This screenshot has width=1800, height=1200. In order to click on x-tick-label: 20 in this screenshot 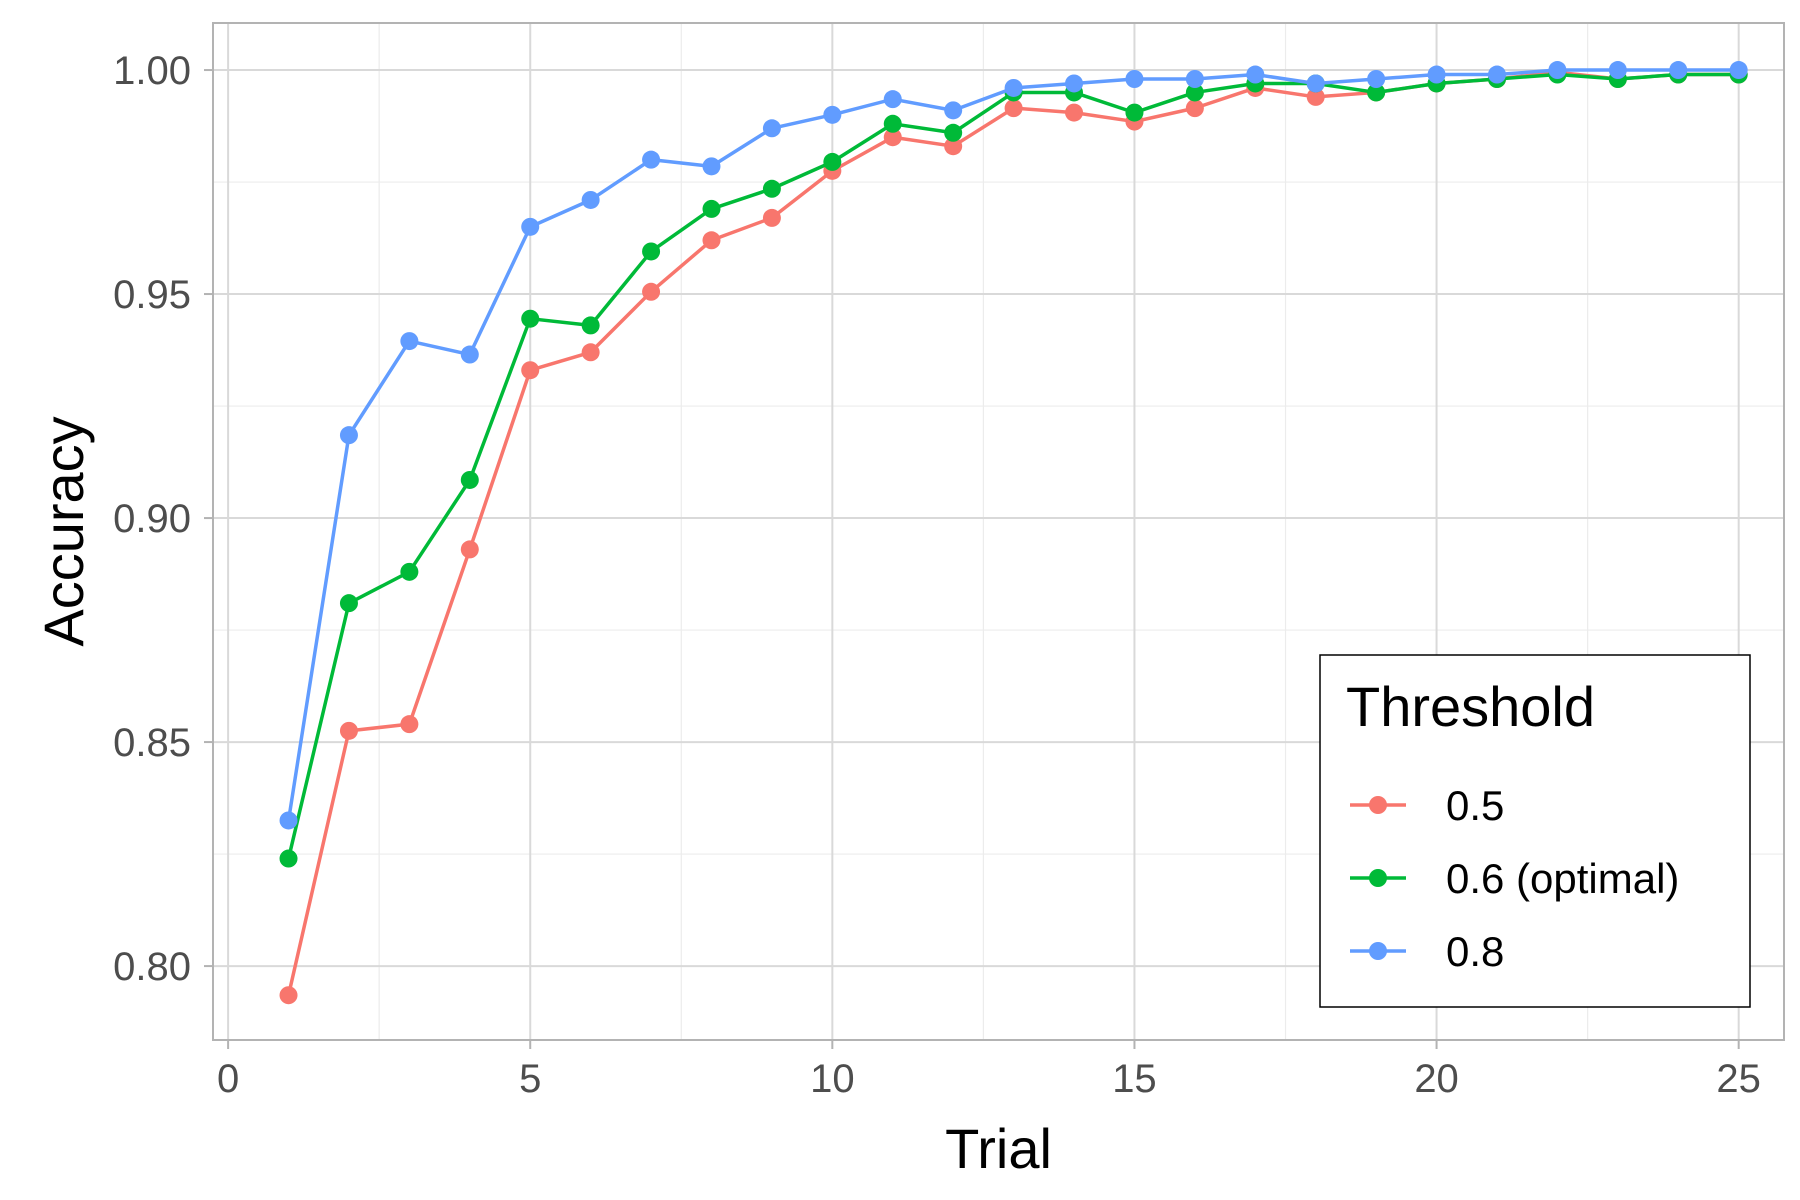, I will do `click(1436, 1079)`.